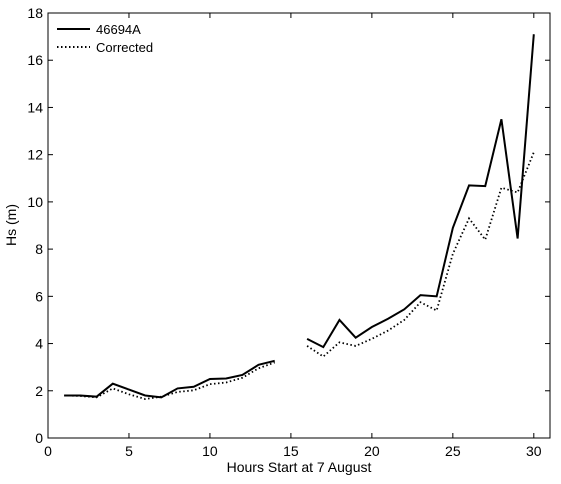 This screenshot has width=561, height=484. I want to click on y-tick-label: 2, so click(39, 391).